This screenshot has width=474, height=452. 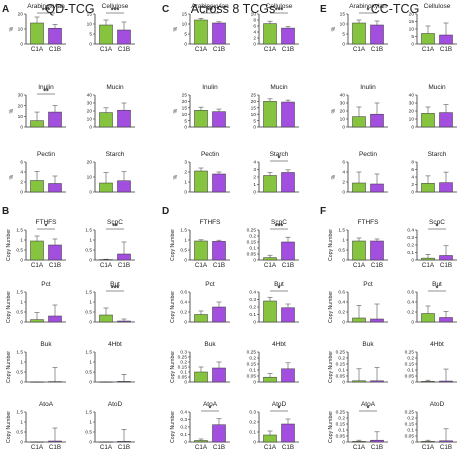 I want to click on subplot-g1-scpc: ScpC 0 0.5 1 1.5 C1A C1B **, so click(x=110, y=244).